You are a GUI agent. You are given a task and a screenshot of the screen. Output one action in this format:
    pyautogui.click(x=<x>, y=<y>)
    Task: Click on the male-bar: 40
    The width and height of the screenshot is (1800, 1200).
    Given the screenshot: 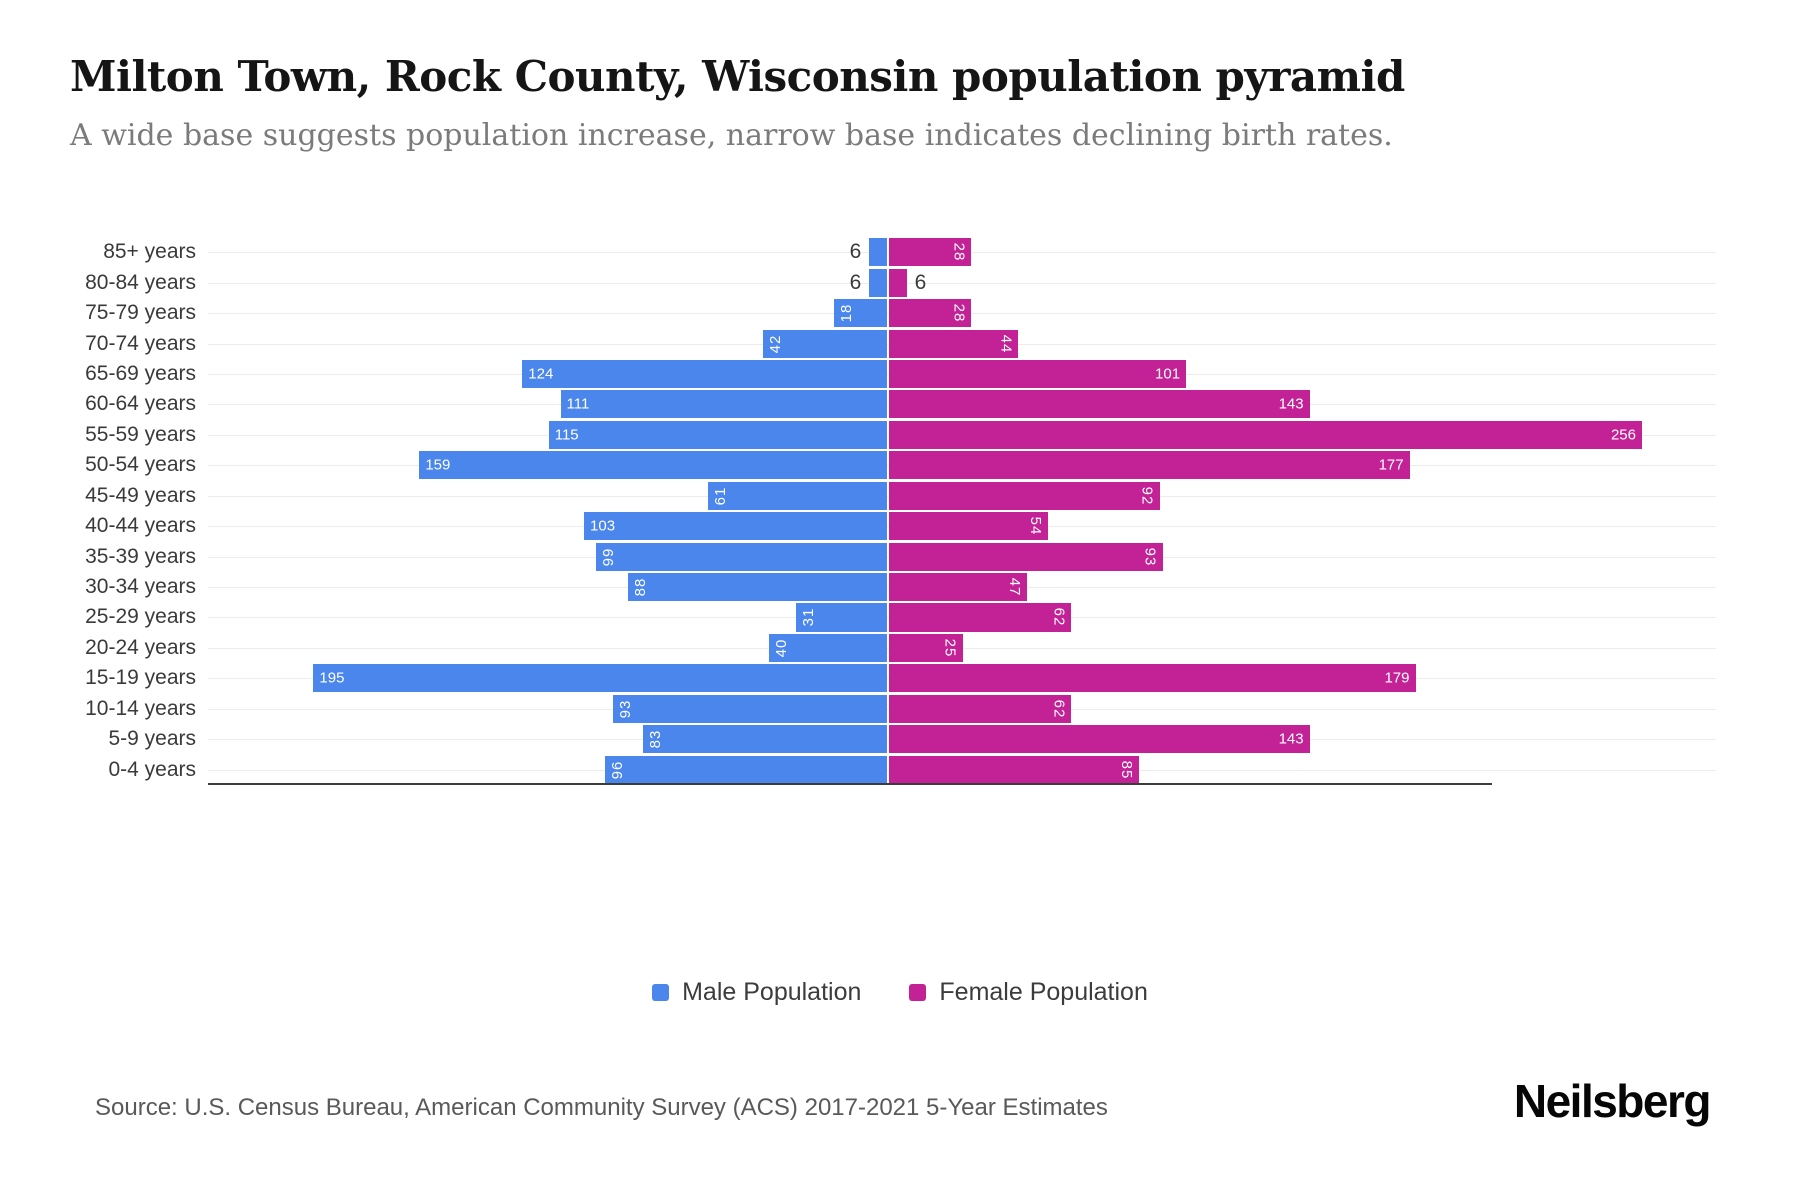 What is the action you would take?
    pyautogui.click(x=828, y=647)
    